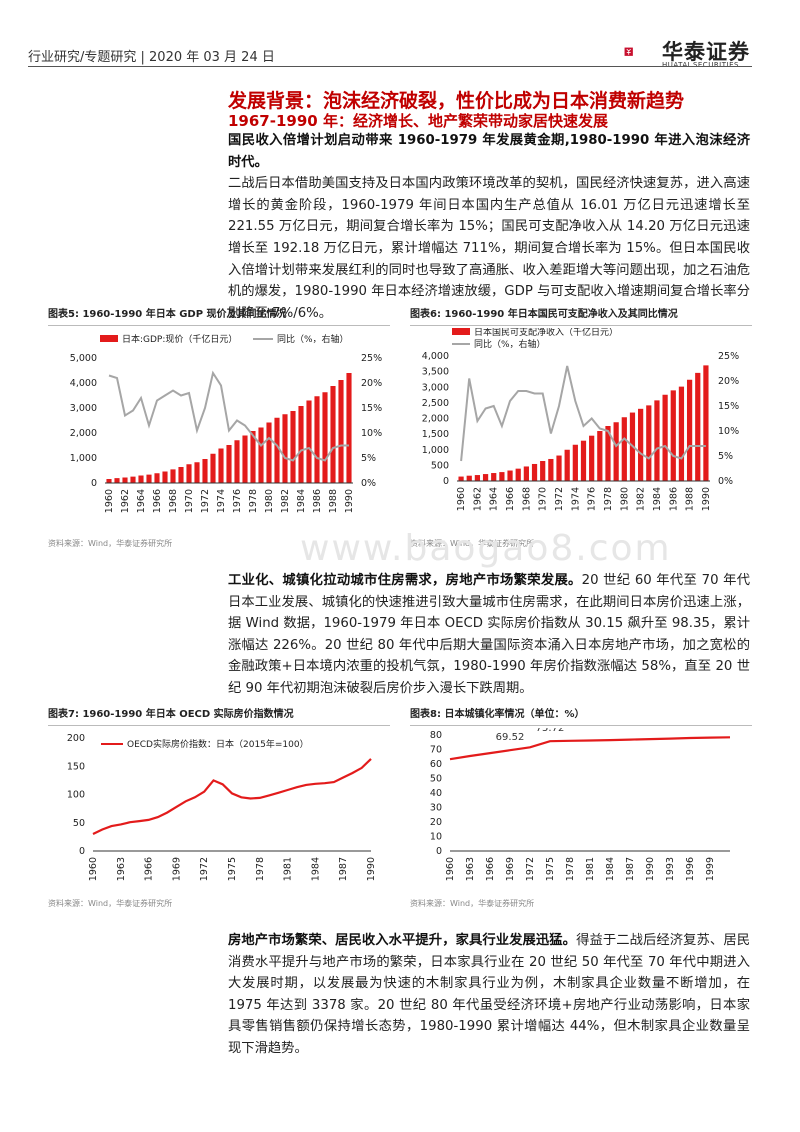  I want to click on x-tick-label: 1981, so click(288, 869).